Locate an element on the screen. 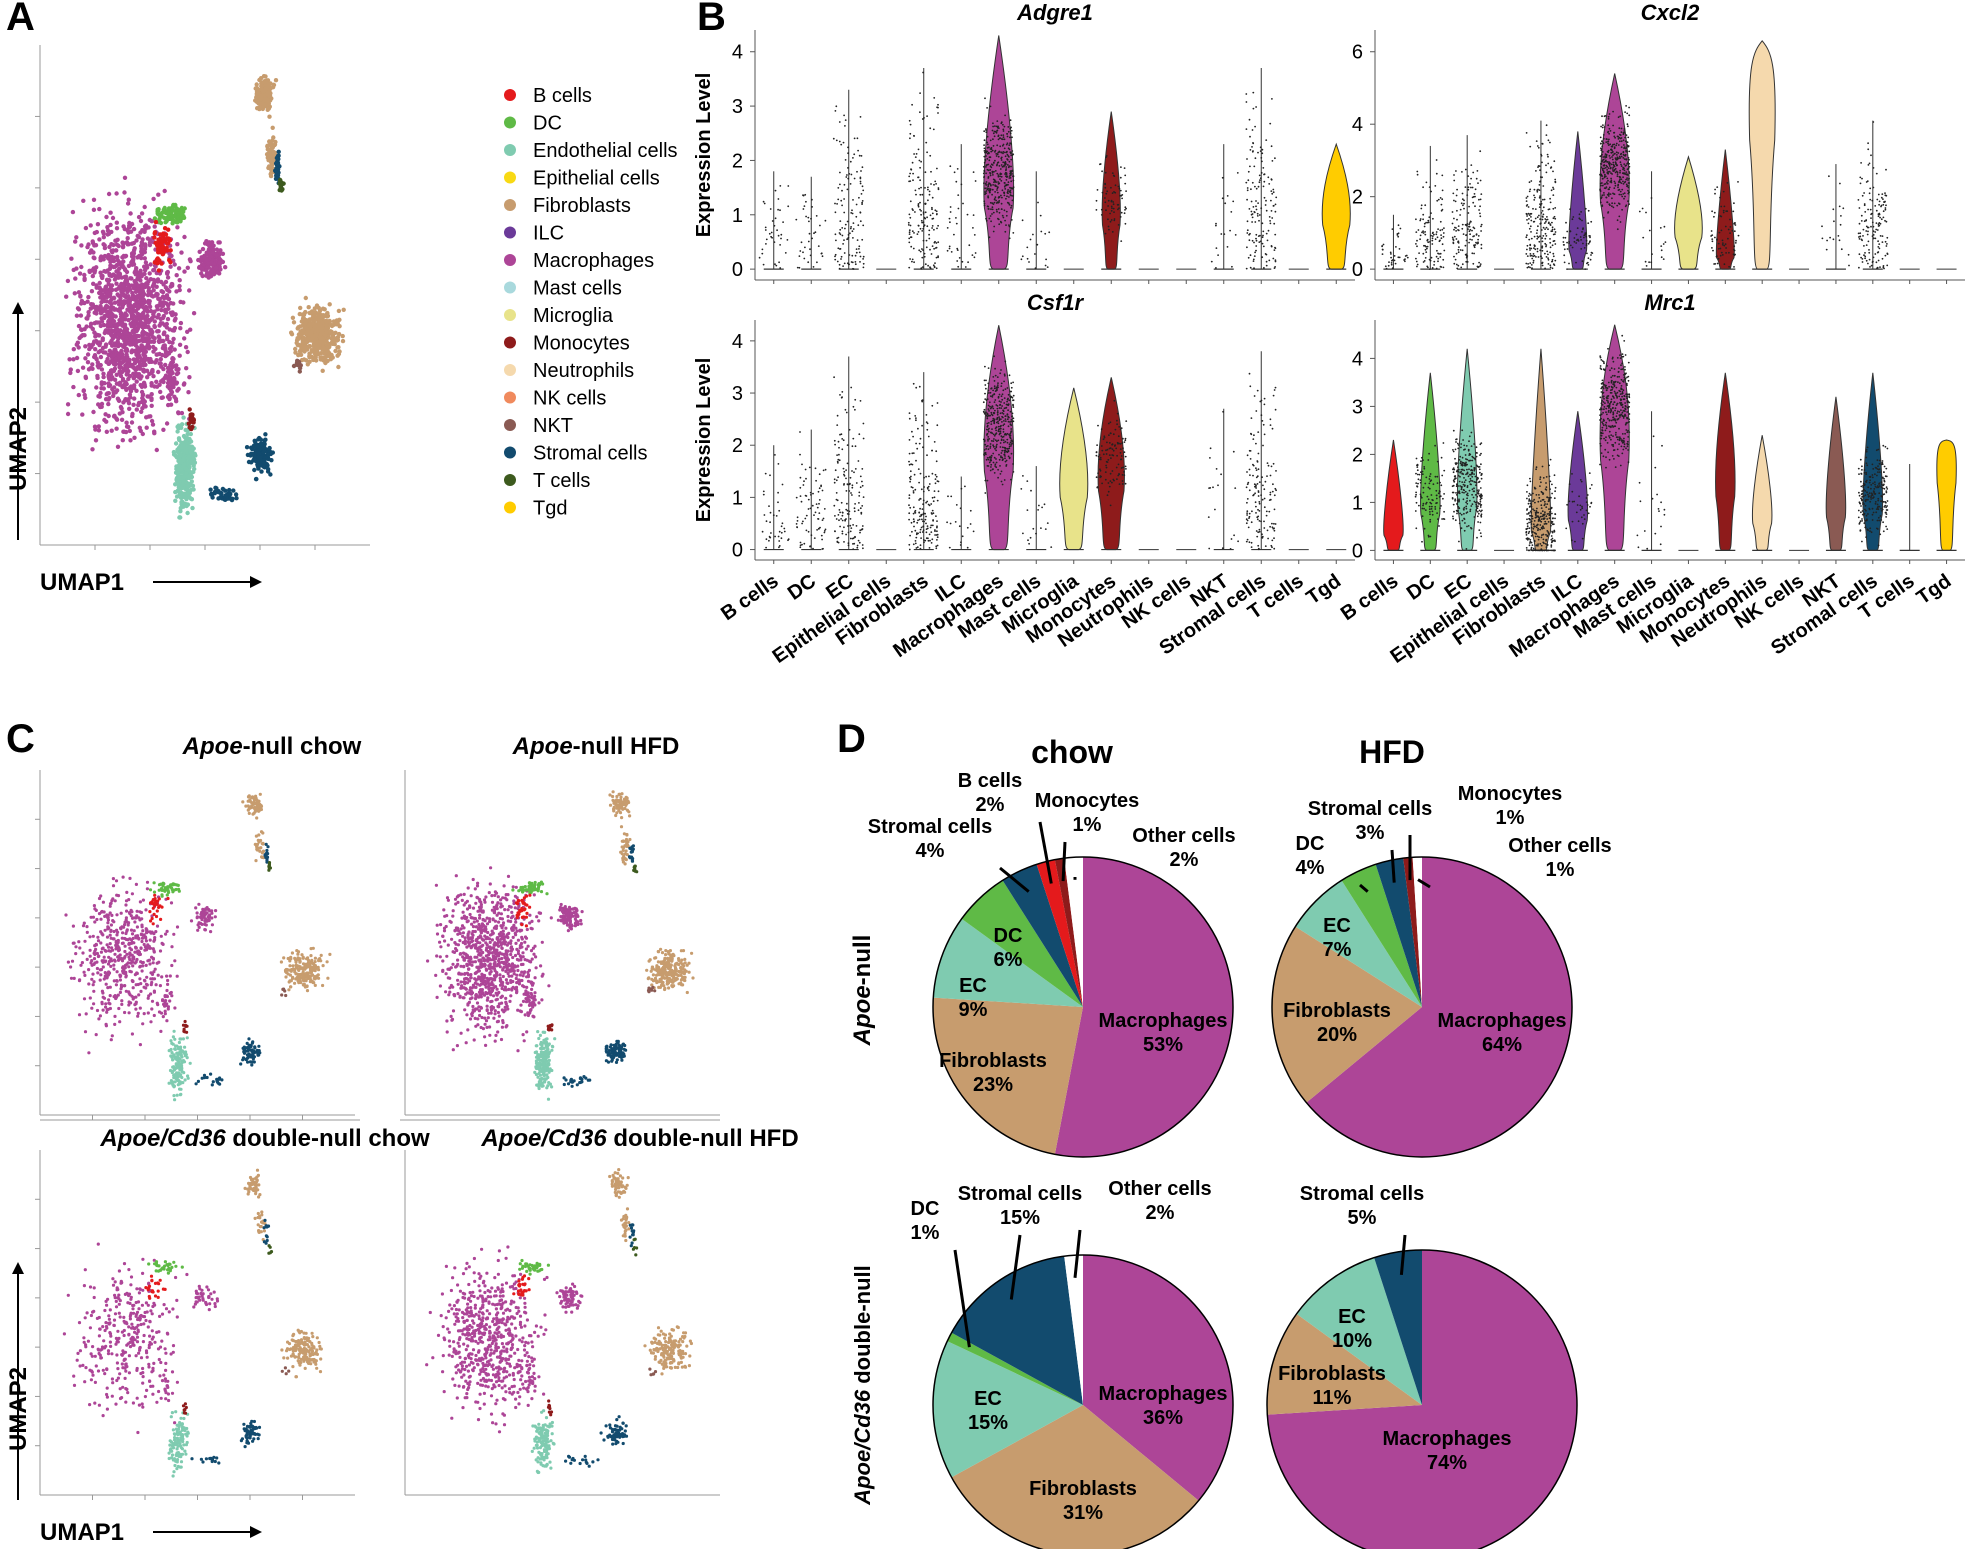 The image size is (1965, 1549). y-tick-label: 6 is located at coordinates (1357, 53).